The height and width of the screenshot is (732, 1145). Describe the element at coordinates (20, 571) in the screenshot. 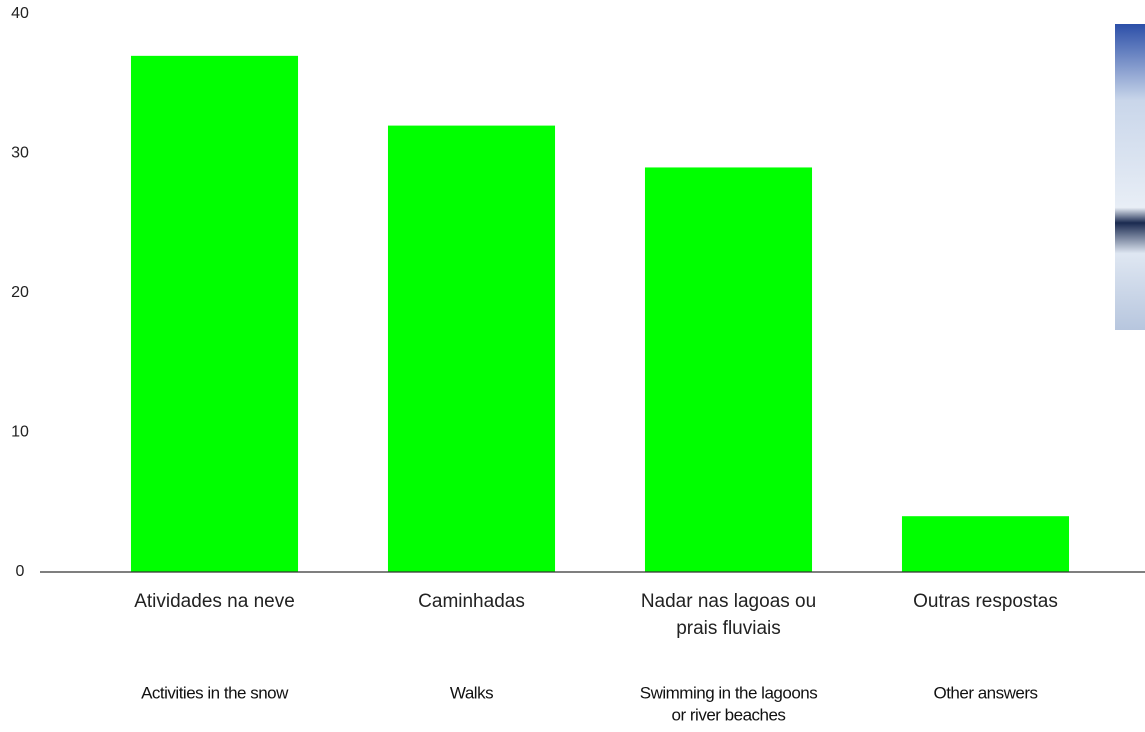

I see `y-tick-label: 0` at that location.